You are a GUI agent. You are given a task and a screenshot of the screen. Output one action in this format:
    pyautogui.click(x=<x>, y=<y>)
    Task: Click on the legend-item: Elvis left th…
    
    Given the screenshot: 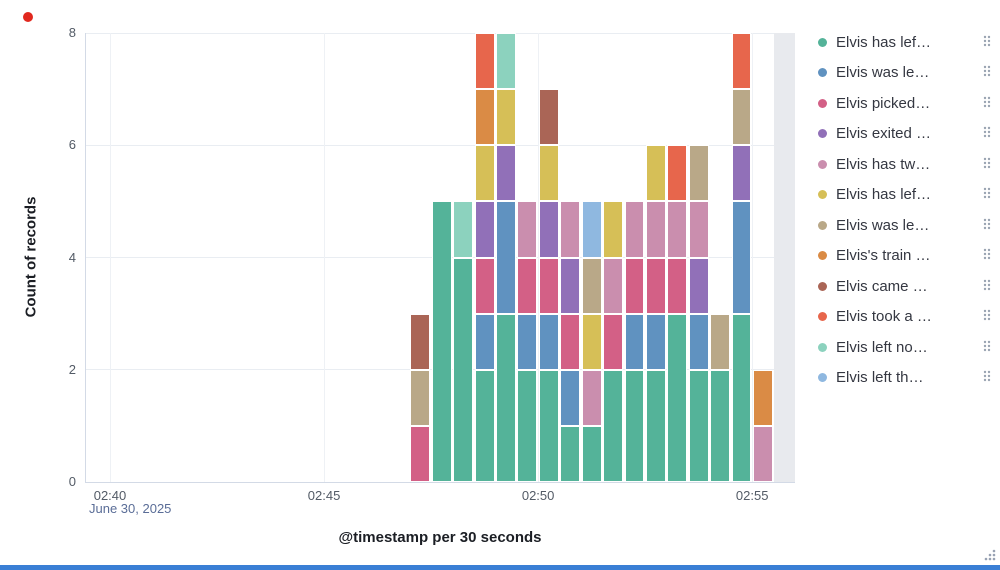 What is the action you would take?
    pyautogui.click(x=906, y=378)
    